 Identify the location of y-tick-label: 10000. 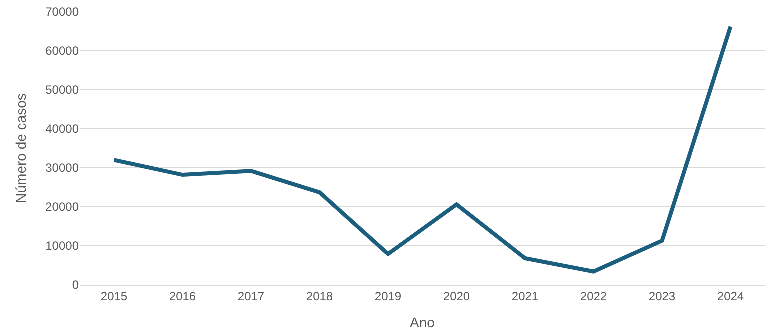
(63, 246).